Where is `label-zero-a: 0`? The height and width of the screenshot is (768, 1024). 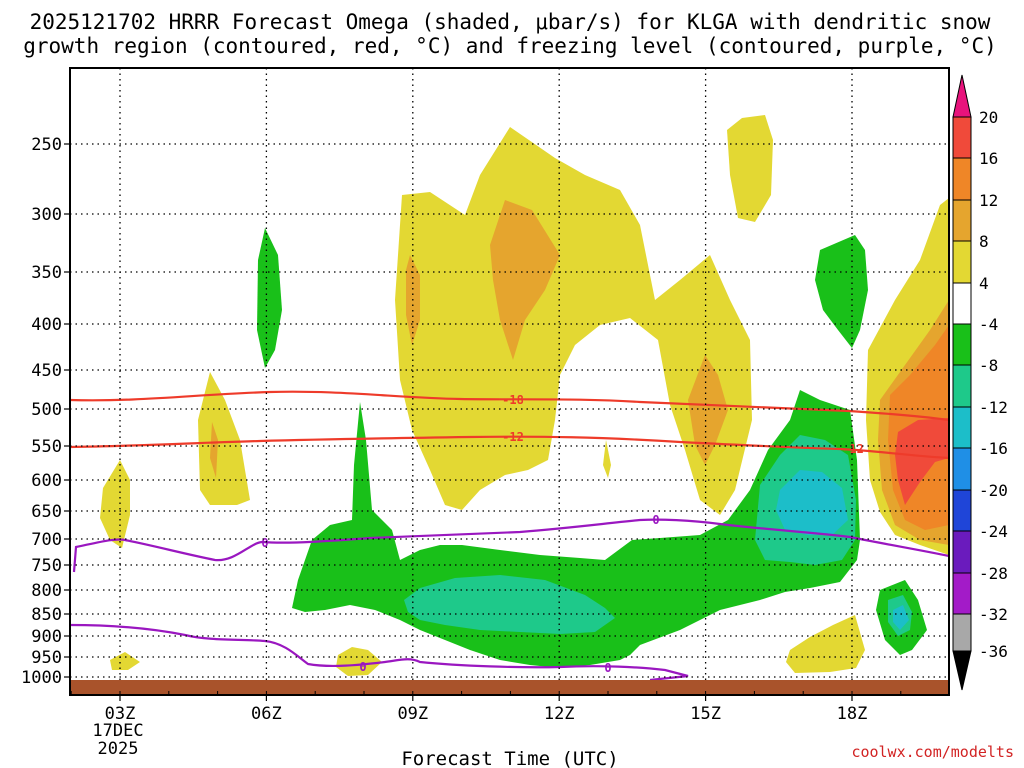 label-zero-a: 0 is located at coordinates (264, 543).